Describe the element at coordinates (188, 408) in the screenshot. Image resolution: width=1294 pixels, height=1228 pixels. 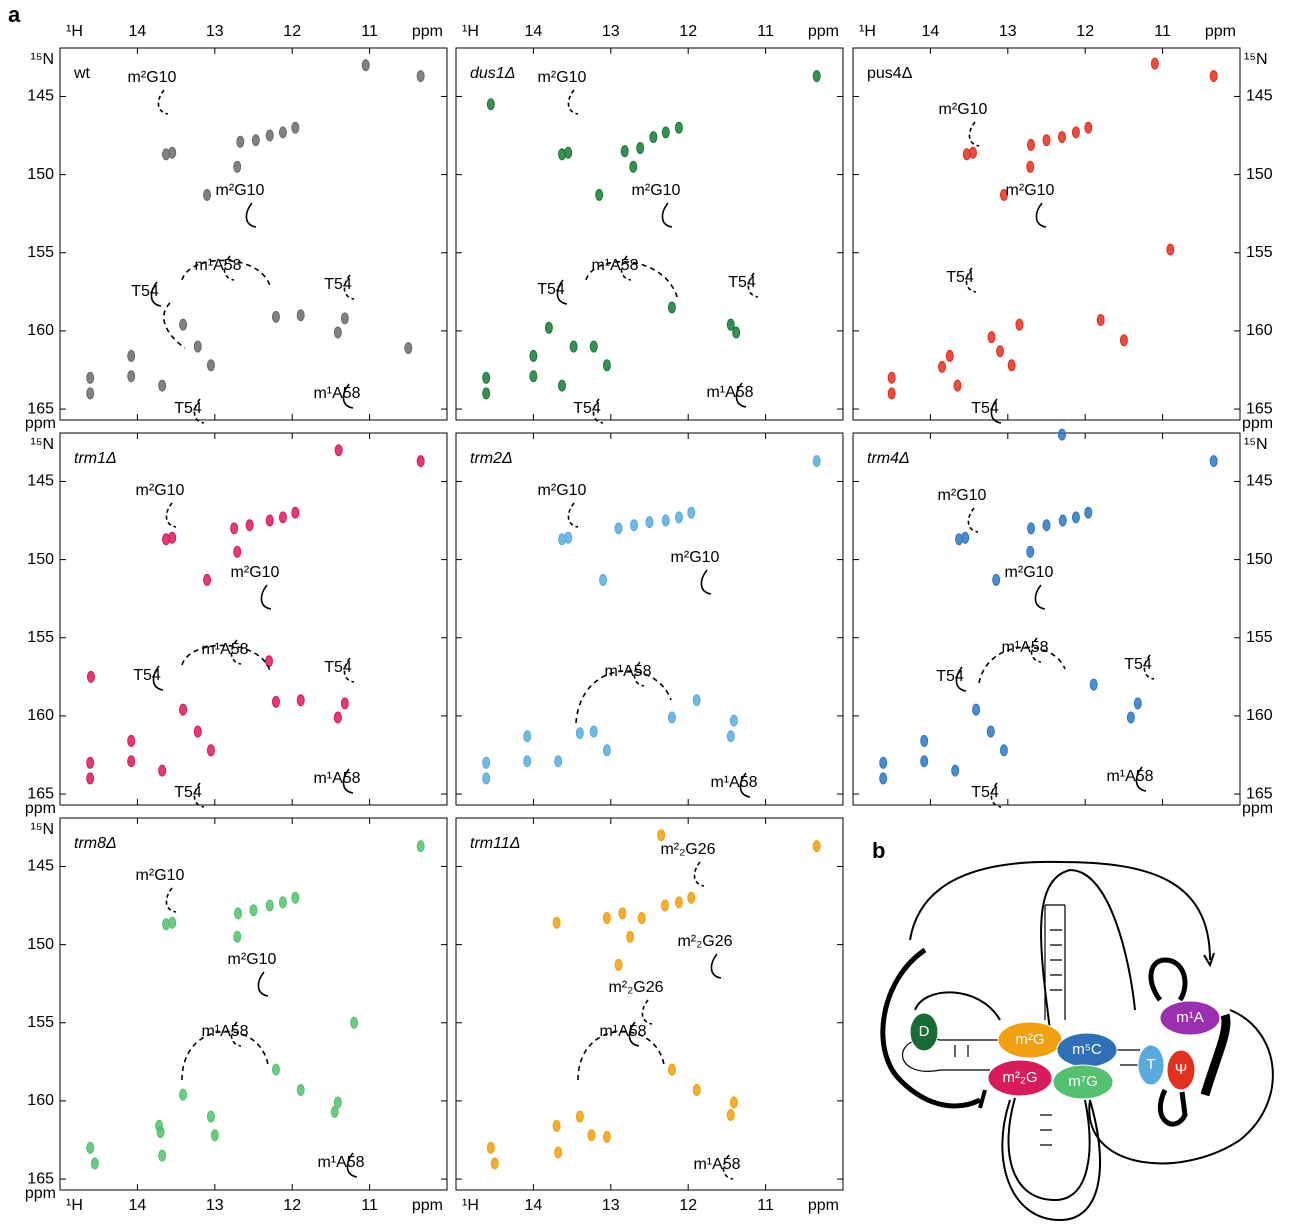
I see `peak-annotation: T54` at that location.